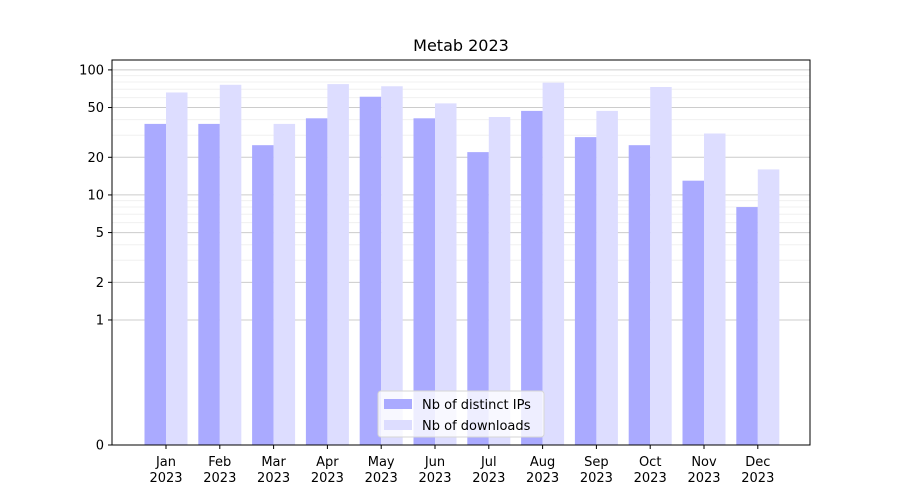  I want to click on bar-downloads-jun, so click(446, 274).